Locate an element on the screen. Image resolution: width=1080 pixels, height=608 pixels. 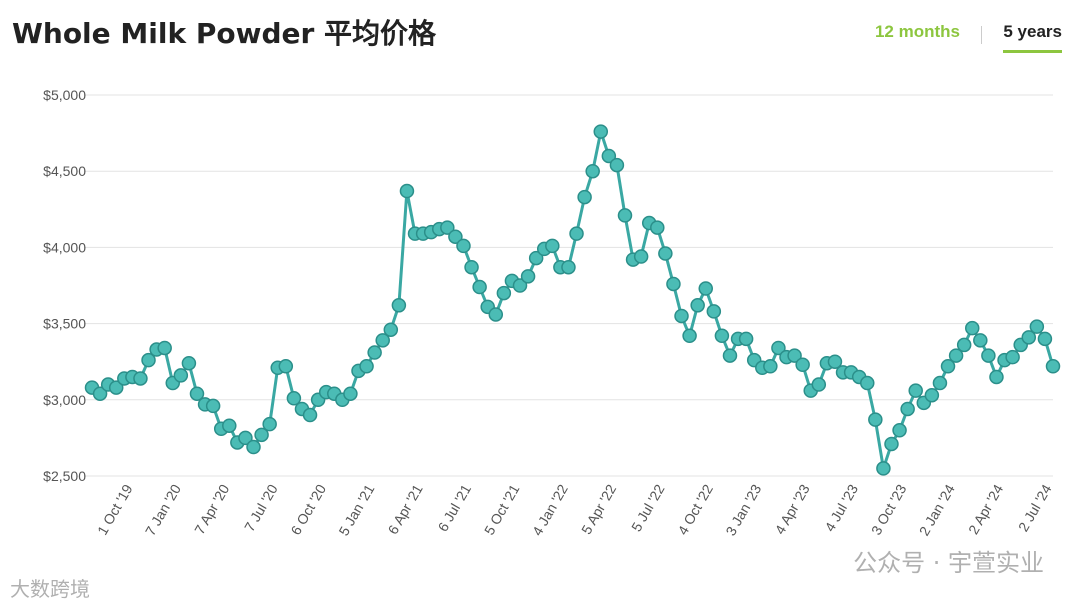
x-tick-label: 2 Jan '24 is located at coordinates (937, 509).